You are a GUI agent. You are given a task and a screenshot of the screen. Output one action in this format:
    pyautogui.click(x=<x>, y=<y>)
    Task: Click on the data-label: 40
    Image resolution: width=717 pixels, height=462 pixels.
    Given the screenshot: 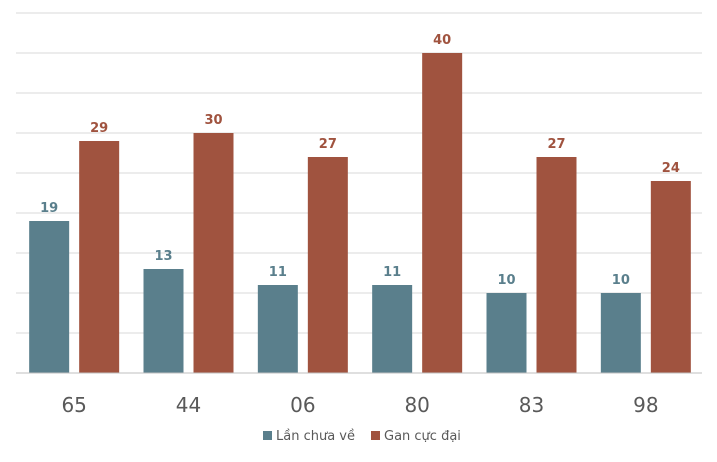 What is the action you would take?
    pyautogui.click(x=442, y=40)
    